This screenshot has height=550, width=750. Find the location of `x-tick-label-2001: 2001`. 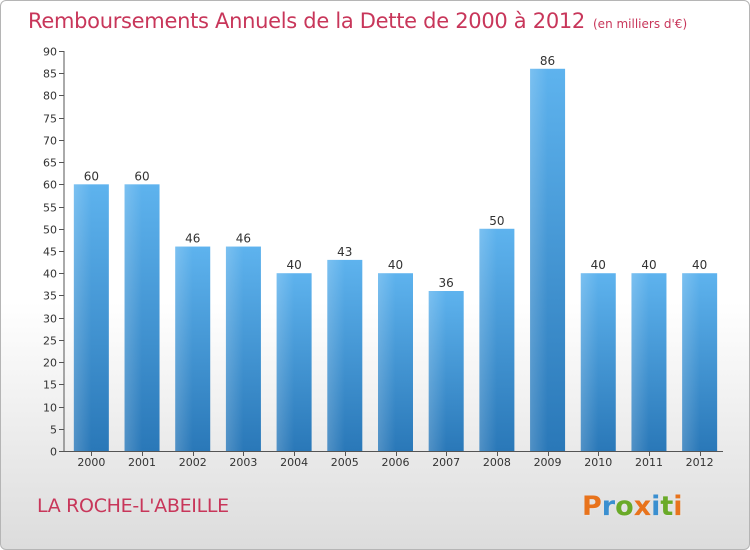

x-tick-label-2001: 2001 is located at coordinates (142, 462).